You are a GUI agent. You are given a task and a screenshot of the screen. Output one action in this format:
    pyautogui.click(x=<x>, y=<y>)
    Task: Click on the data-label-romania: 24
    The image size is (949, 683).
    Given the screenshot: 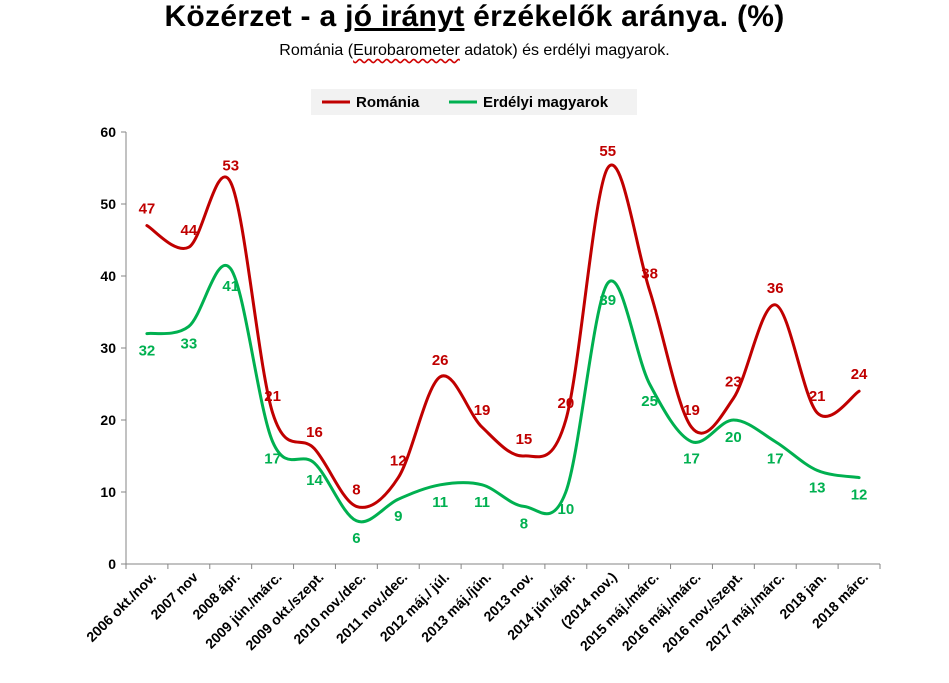 What is the action you would take?
    pyautogui.click(x=859, y=374)
    